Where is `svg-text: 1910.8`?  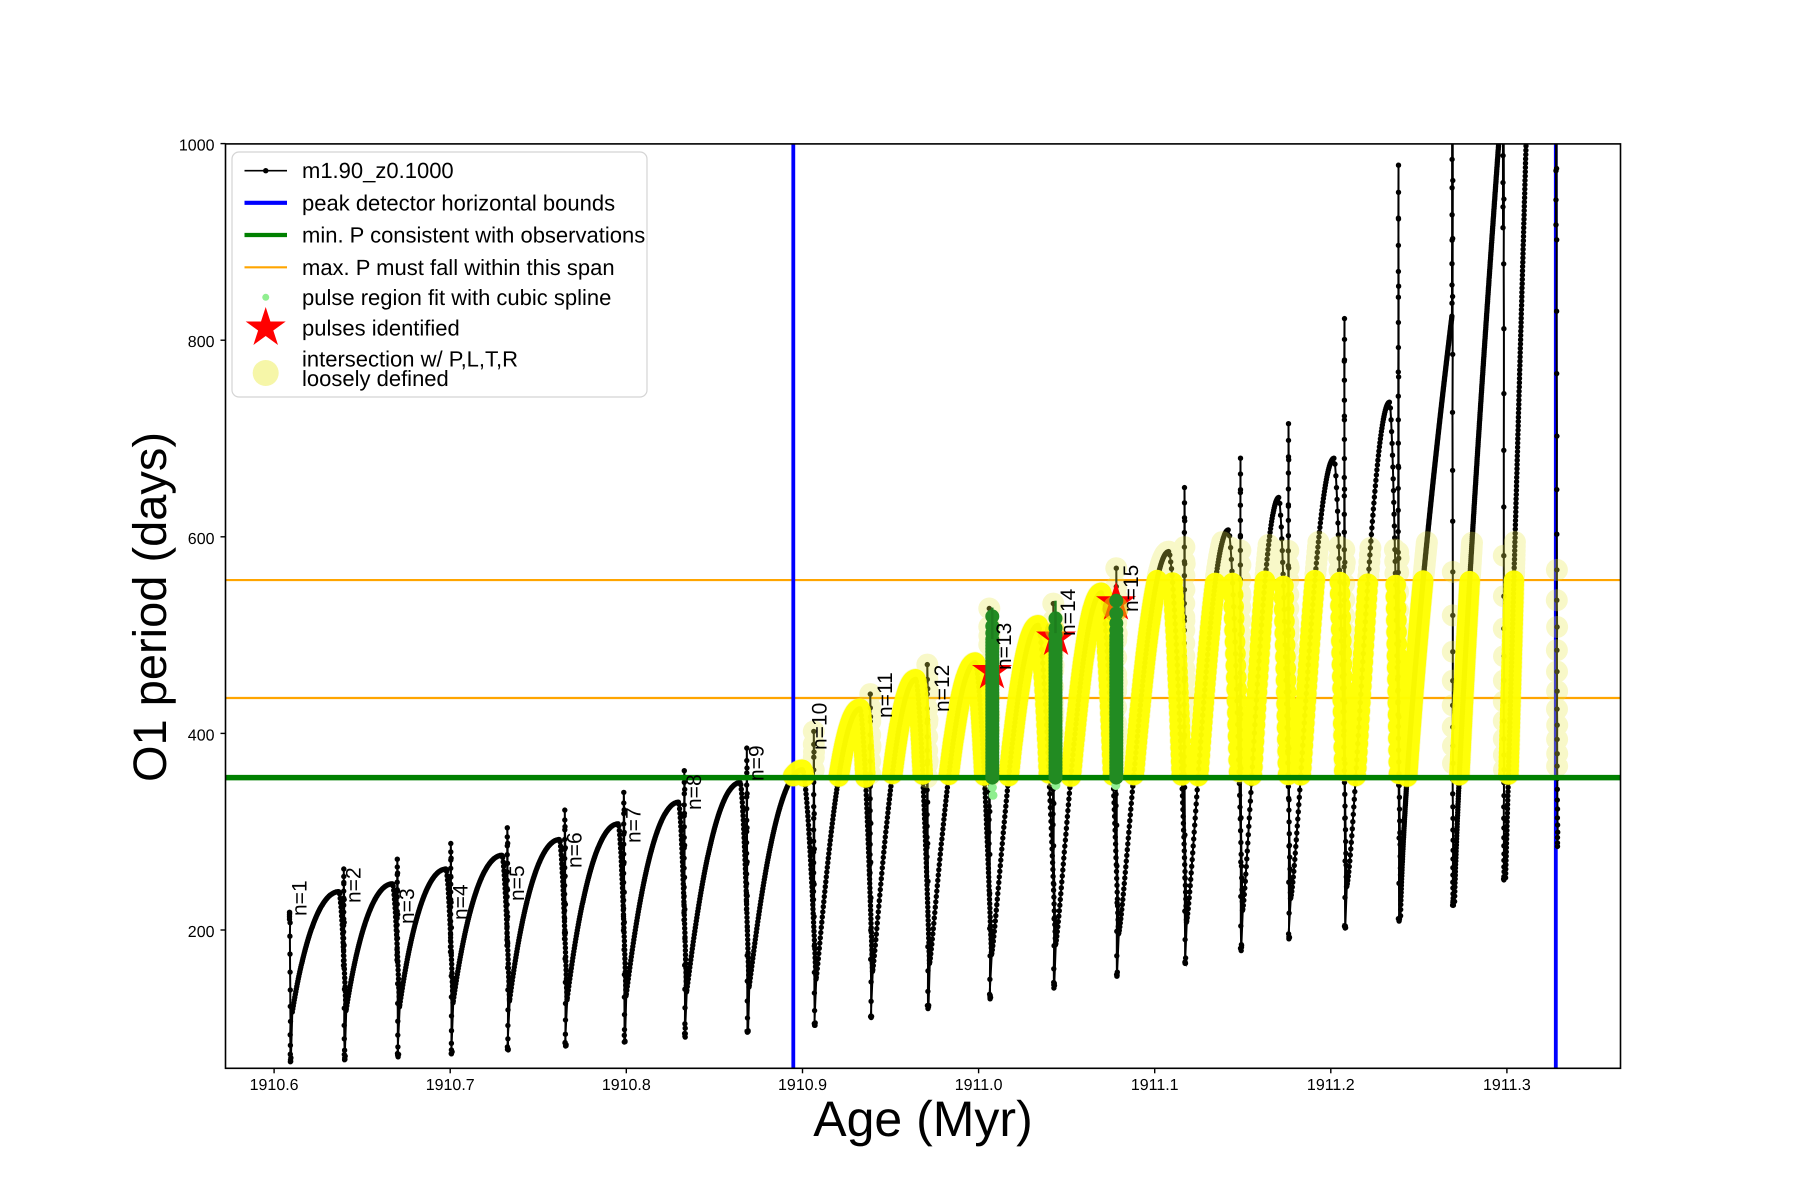 svg-text: 1910.8 is located at coordinates (626, 1085).